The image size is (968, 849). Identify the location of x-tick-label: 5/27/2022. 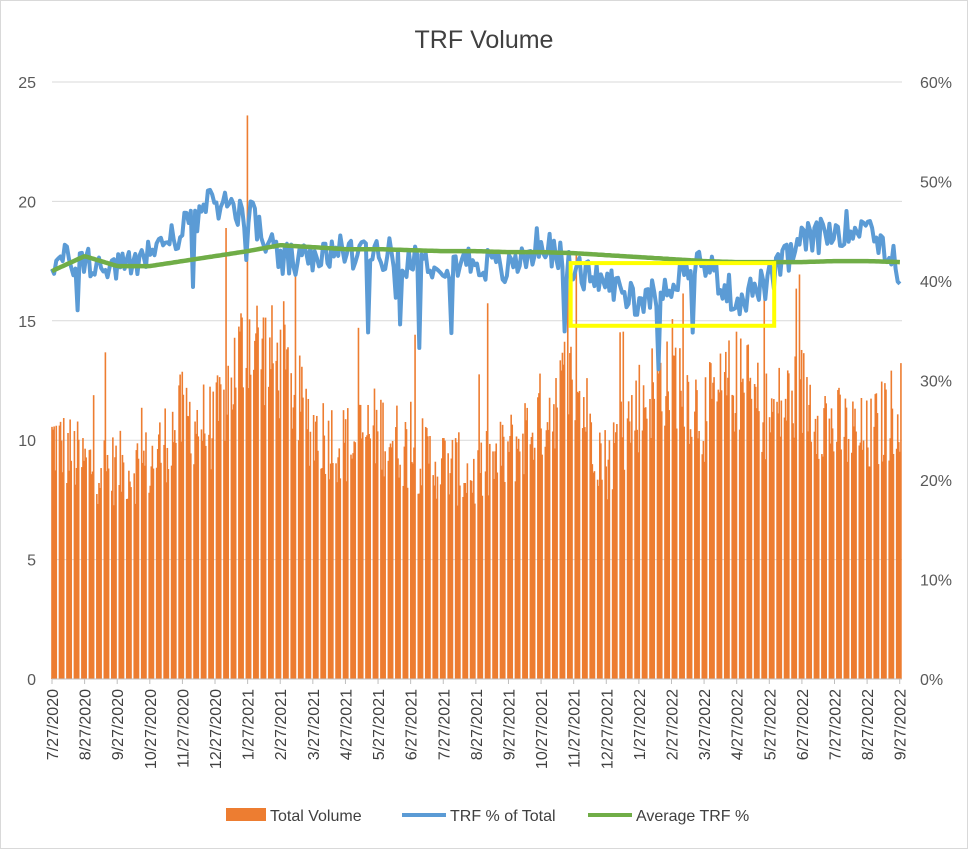
(770, 724).